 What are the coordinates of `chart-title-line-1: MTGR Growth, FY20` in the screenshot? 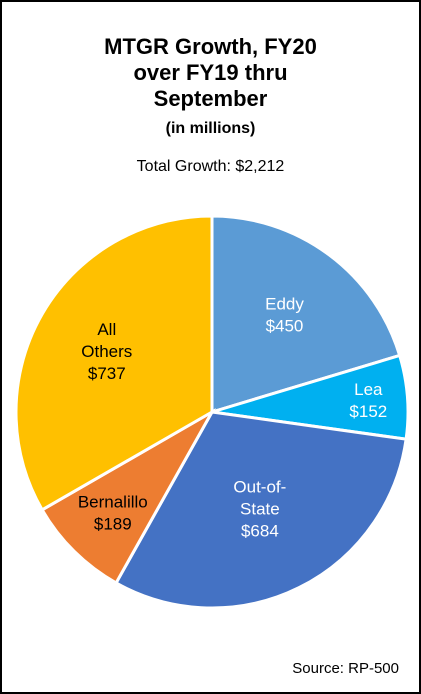 It's located at (210, 46).